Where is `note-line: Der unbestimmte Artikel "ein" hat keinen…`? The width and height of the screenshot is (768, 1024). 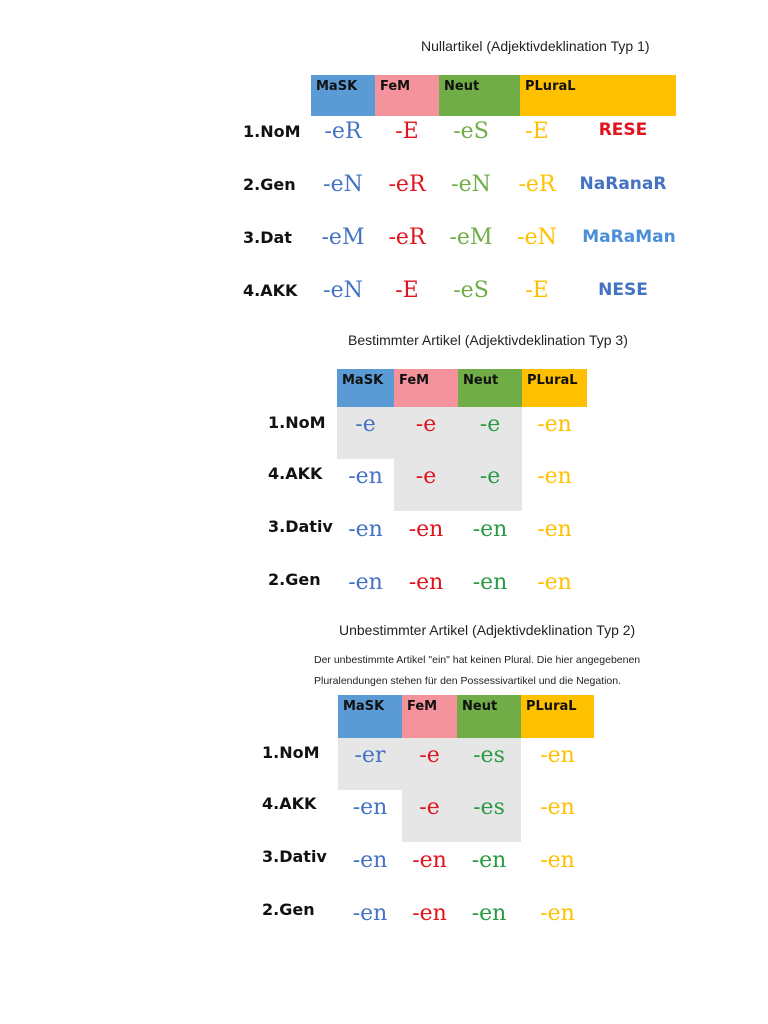
note-line: Der unbestimmte Artikel "ein" hat keinen… is located at coordinates (477, 660).